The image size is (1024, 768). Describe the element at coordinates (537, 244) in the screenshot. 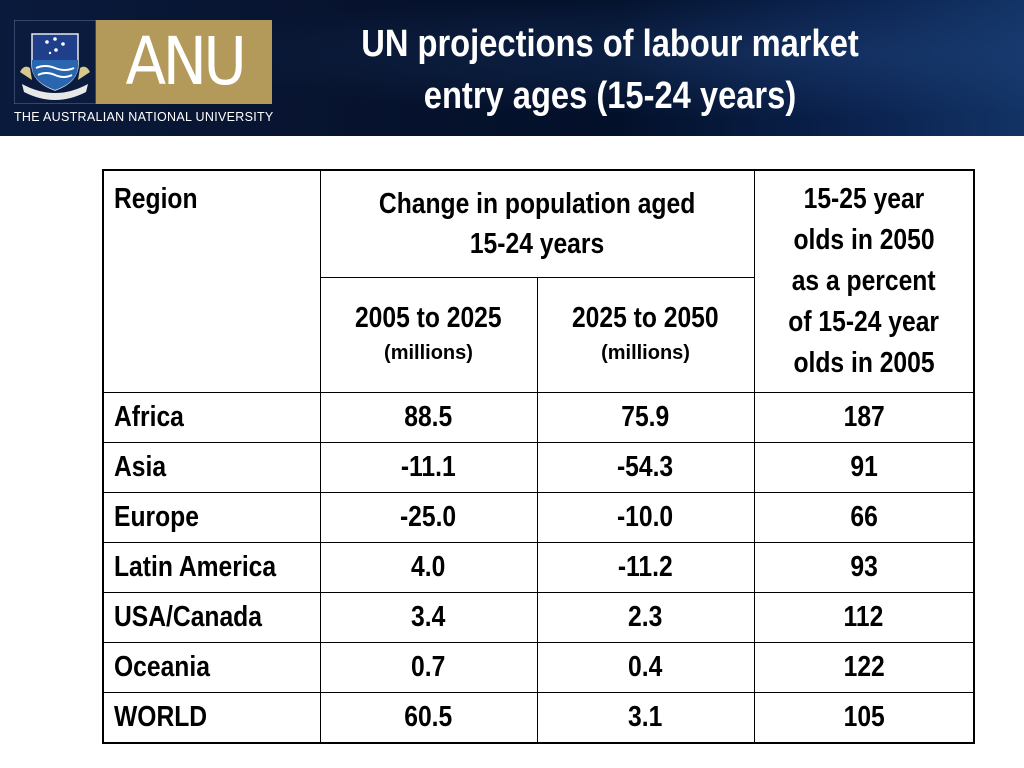

I see `column-header-change-line-2: 15-24 years` at that location.